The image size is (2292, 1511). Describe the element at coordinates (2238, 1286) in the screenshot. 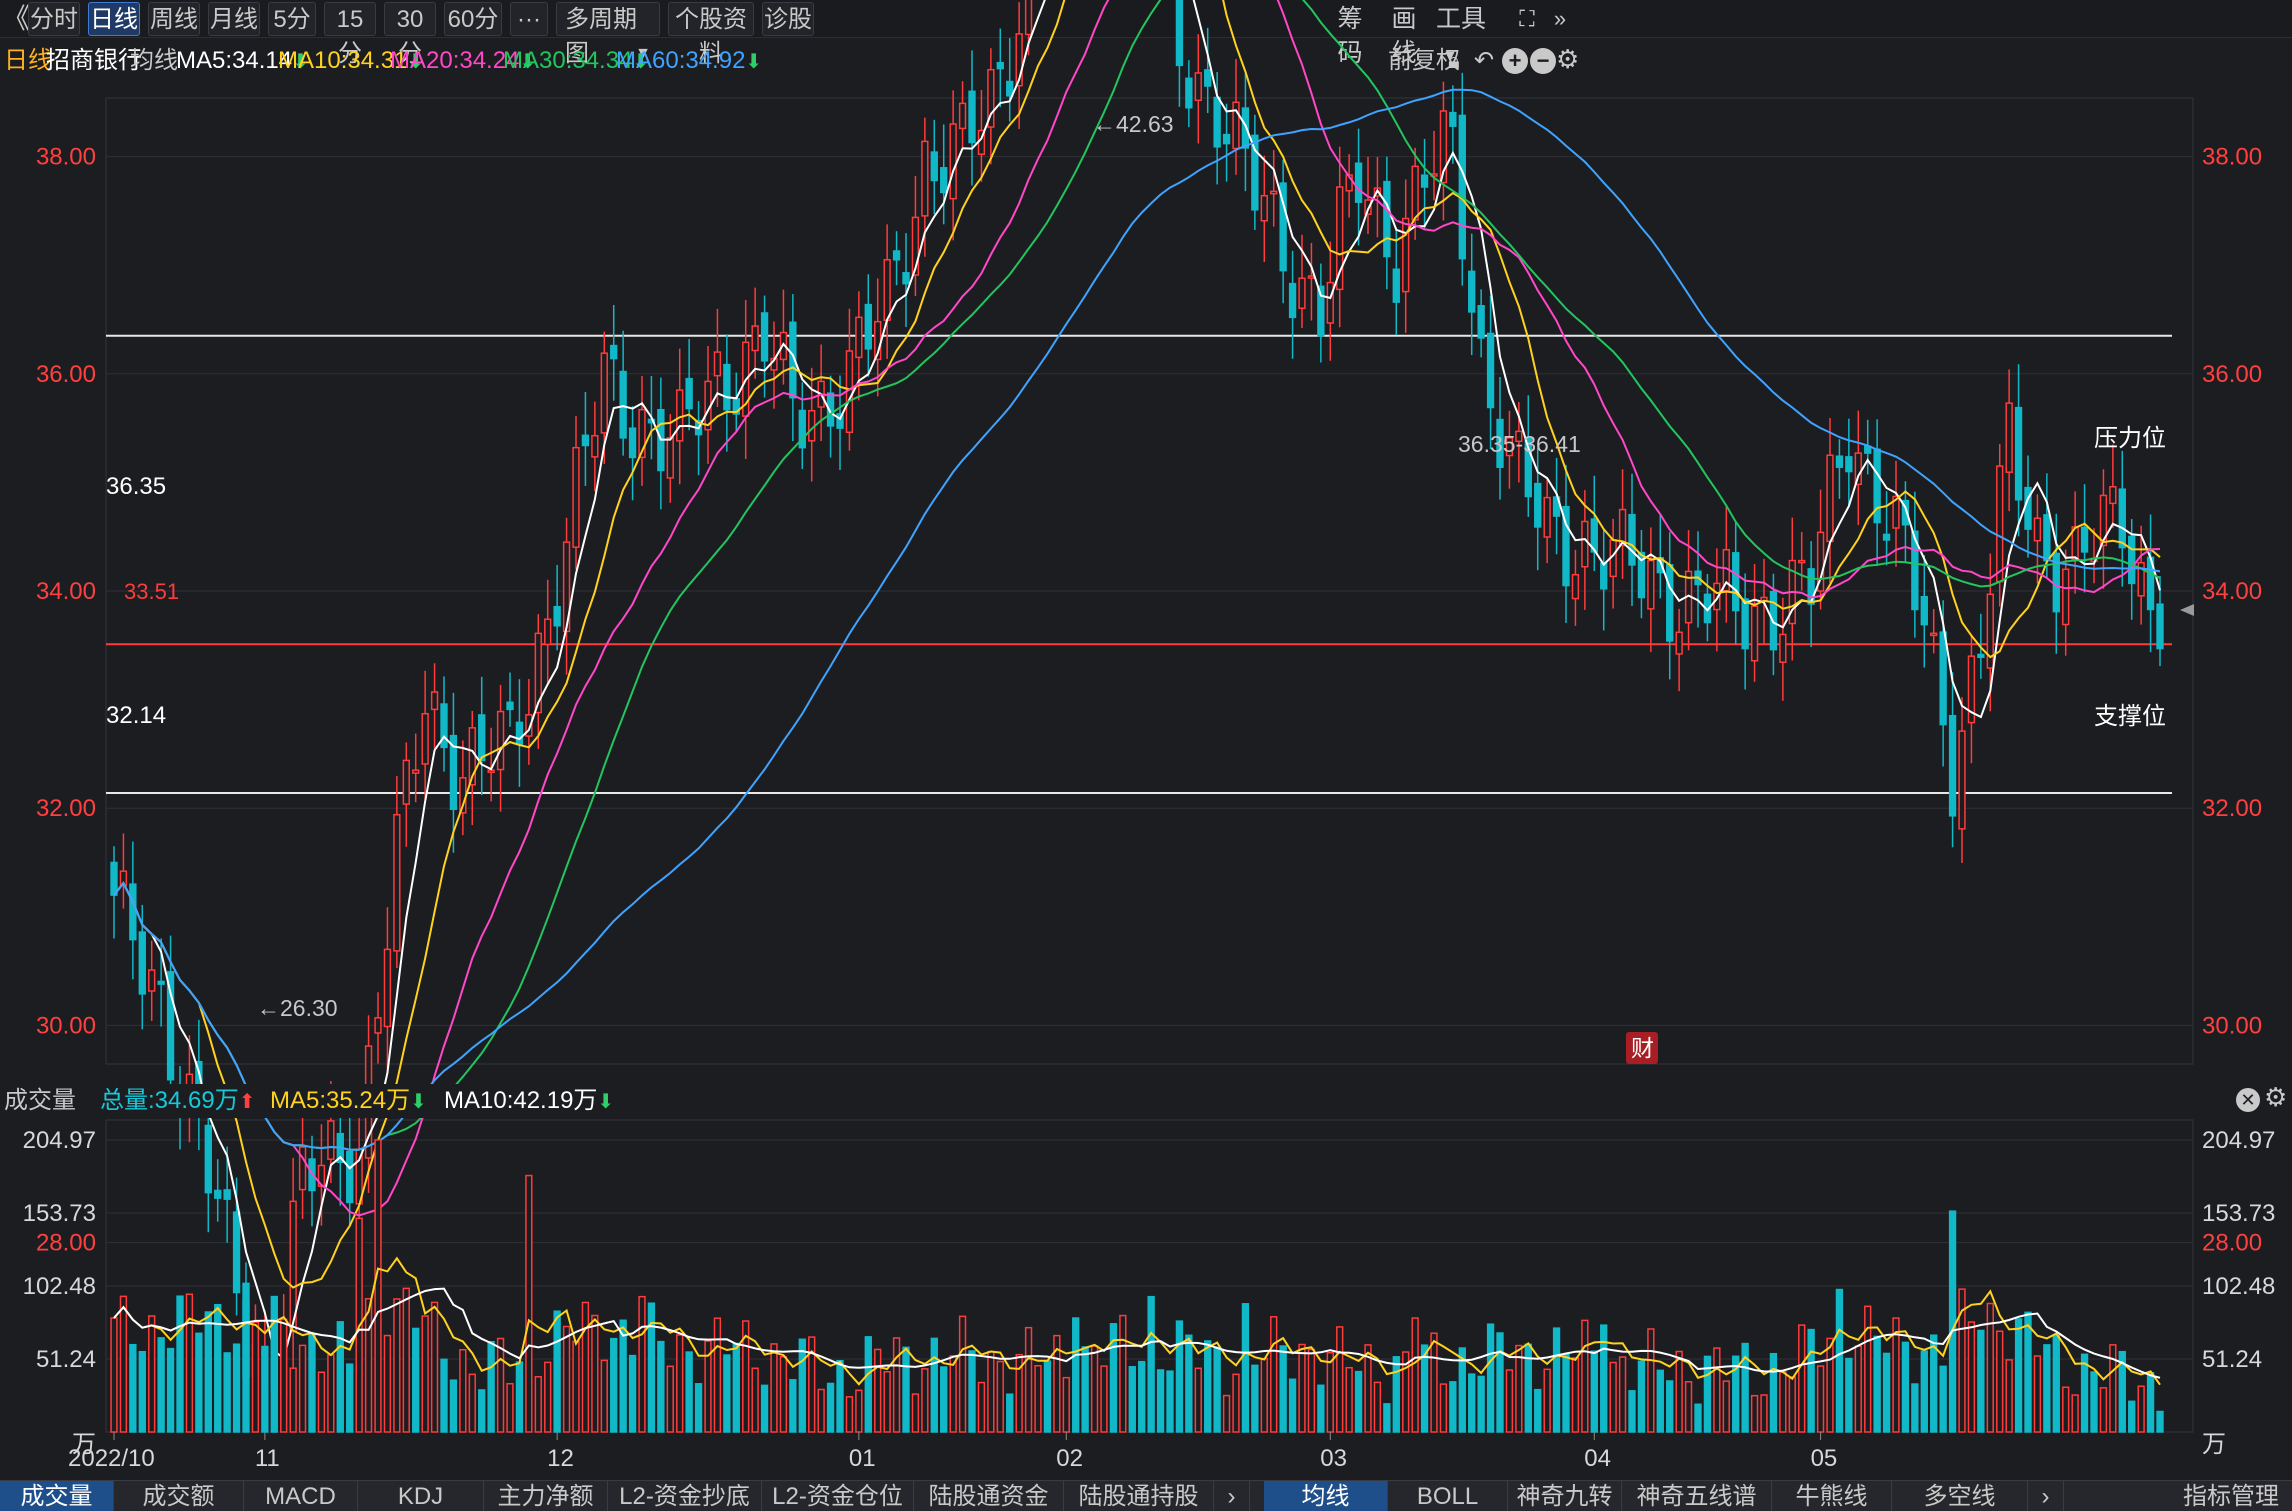

I see `volume-tick-label-right: 102.48` at that location.